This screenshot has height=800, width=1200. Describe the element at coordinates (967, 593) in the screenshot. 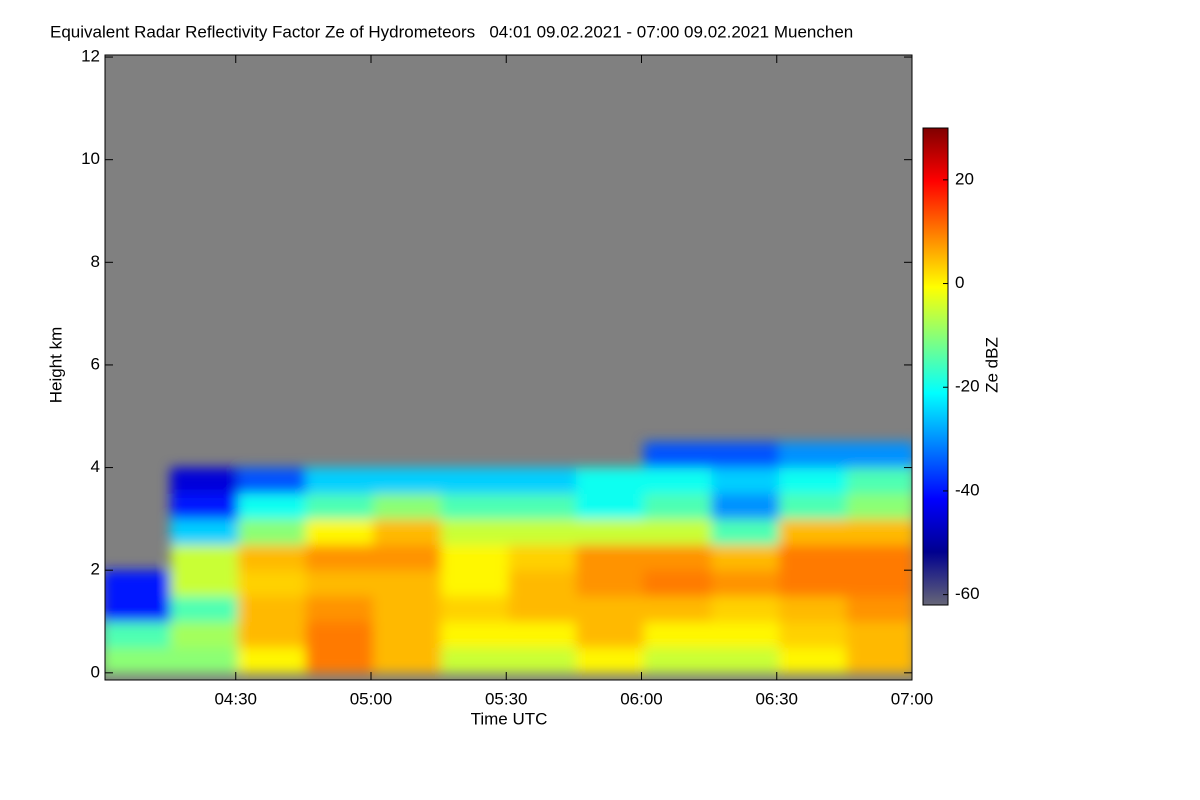

I see `colorbar-tick-label: -60` at that location.